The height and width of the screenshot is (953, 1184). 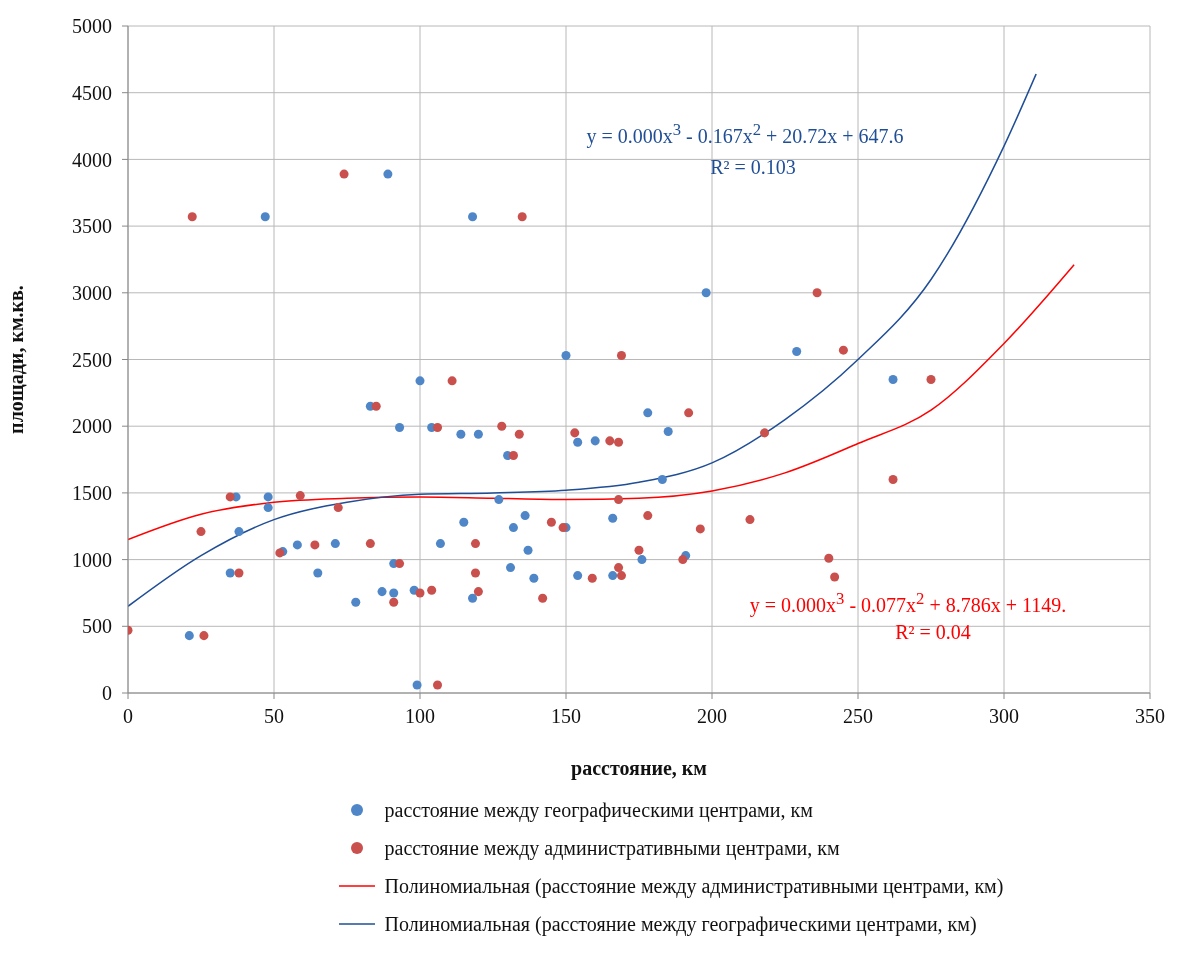 What do you see at coordinates (92, 226) in the screenshot?
I see `y-tick-label: 3500` at bounding box center [92, 226].